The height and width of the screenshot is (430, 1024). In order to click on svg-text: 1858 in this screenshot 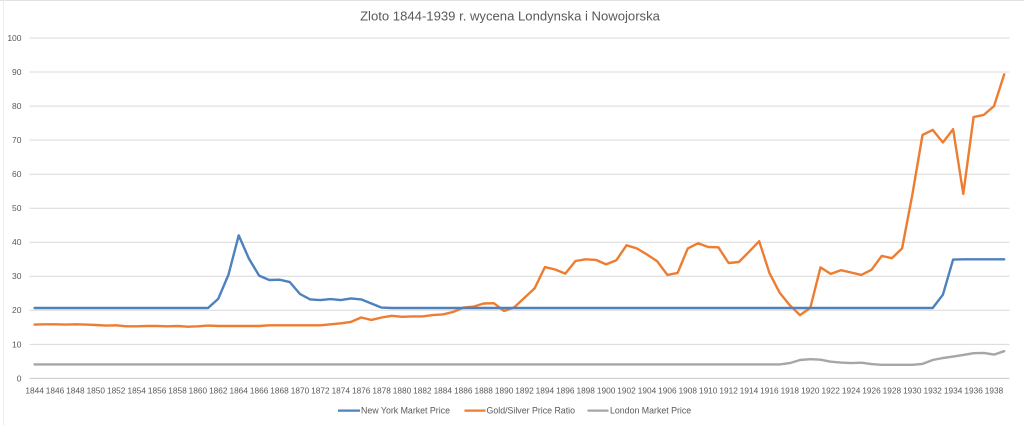, I will do `click(177, 390)`.